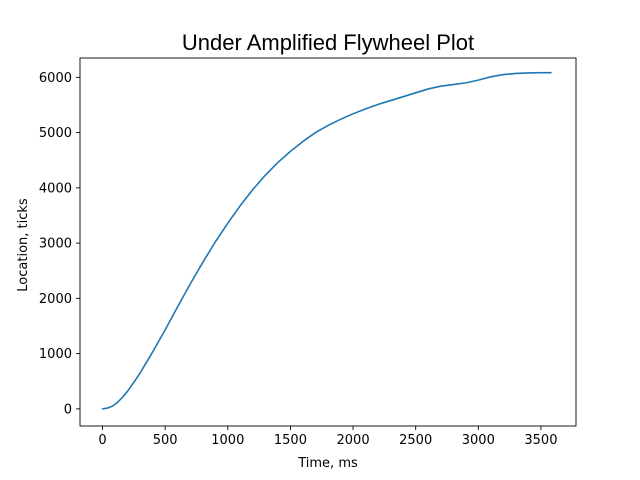  Describe the element at coordinates (55, 78) in the screenshot. I see `y-tick-label: 6000` at that location.